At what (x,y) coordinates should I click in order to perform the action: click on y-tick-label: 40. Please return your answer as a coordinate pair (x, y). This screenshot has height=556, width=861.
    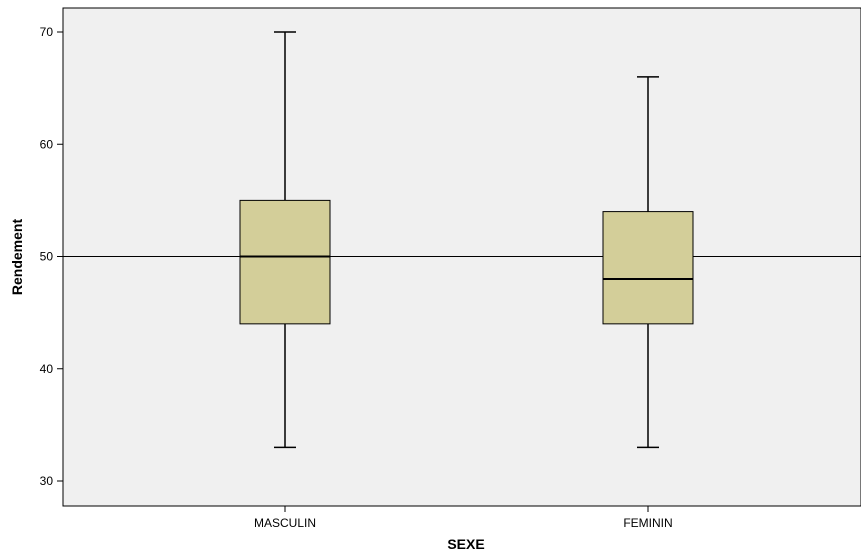
    Looking at the image, I should click on (47, 369).